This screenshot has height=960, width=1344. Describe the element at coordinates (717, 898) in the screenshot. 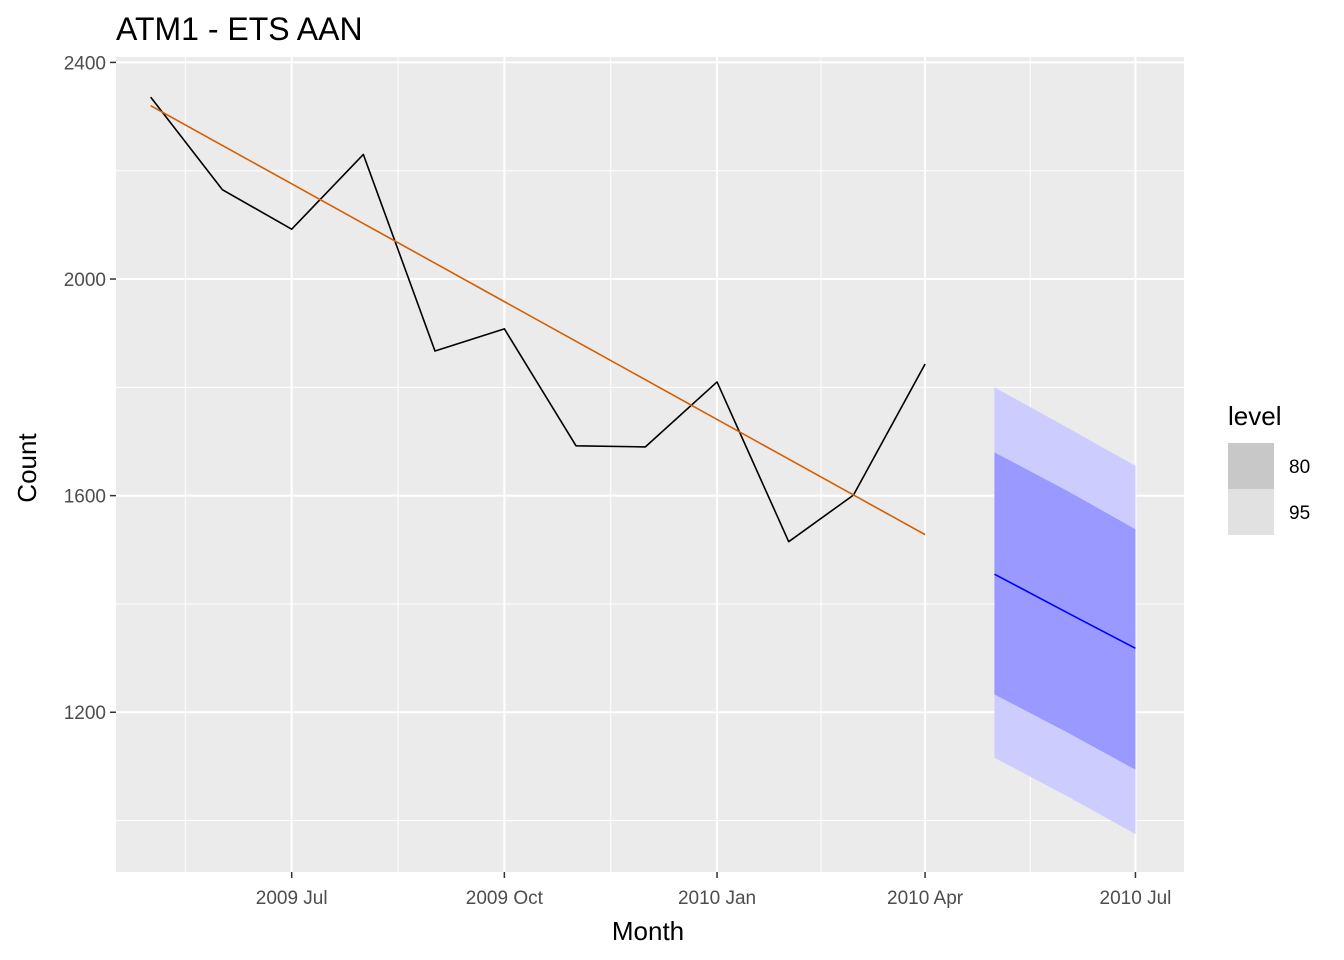

I see `x-tick-label: 2010 Jan` at that location.